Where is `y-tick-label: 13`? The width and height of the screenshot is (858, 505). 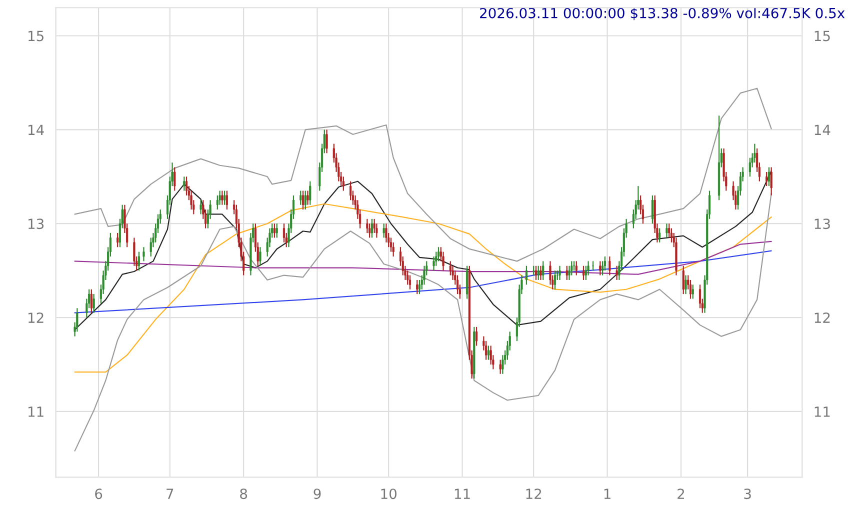
y-tick-label: 13 is located at coordinates (36, 224).